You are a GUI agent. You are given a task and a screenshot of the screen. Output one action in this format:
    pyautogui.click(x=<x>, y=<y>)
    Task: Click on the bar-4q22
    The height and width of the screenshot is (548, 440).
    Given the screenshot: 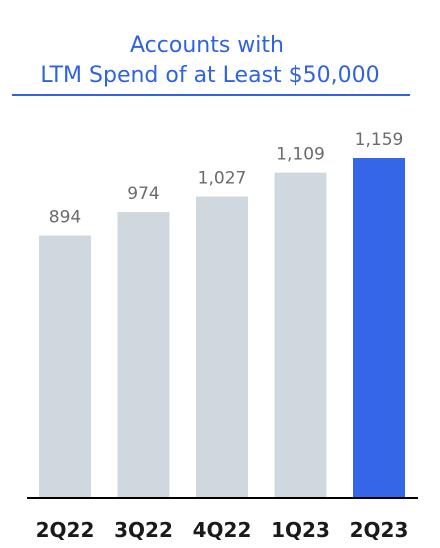 What is the action you would take?
    pyautogui.click(x=222, y=346)
    